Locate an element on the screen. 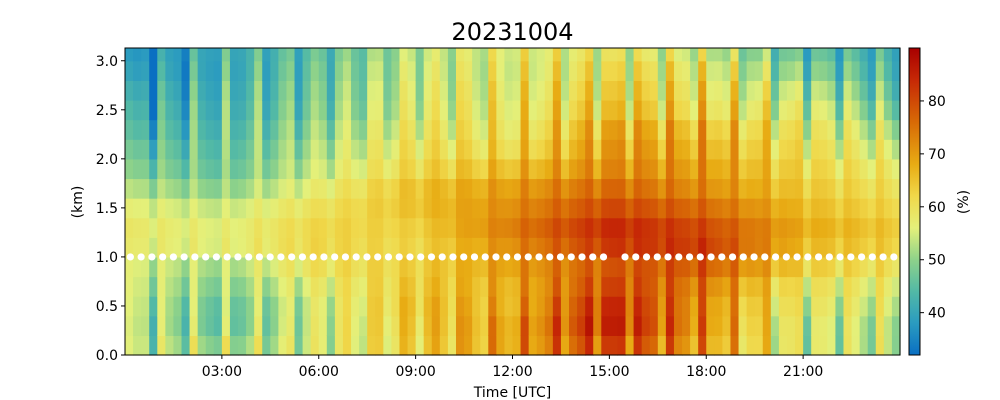 The width and height of the screenshot is (1000, 400). y-tick-label: 3.0 is located at coordinates (107, 62).